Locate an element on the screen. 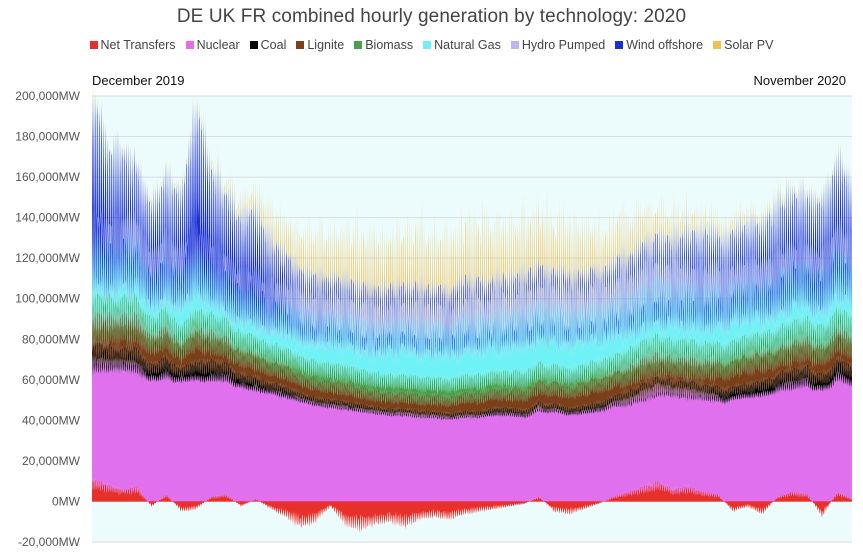 The height and width of the screenshot is (554, 863). legend-label: Solar PV is located at coordinates (749, 45).